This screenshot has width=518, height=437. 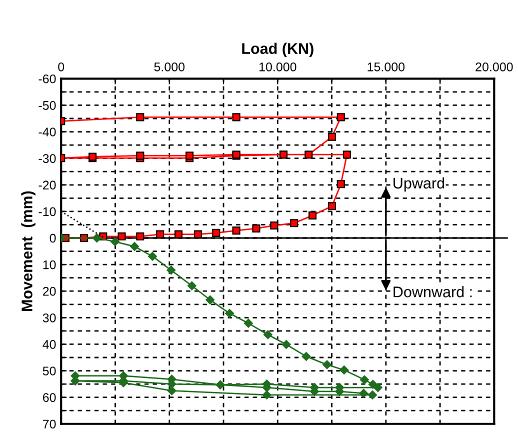 I want to click on y-axis-title: Movement (mm), so click(x=28, y=251).